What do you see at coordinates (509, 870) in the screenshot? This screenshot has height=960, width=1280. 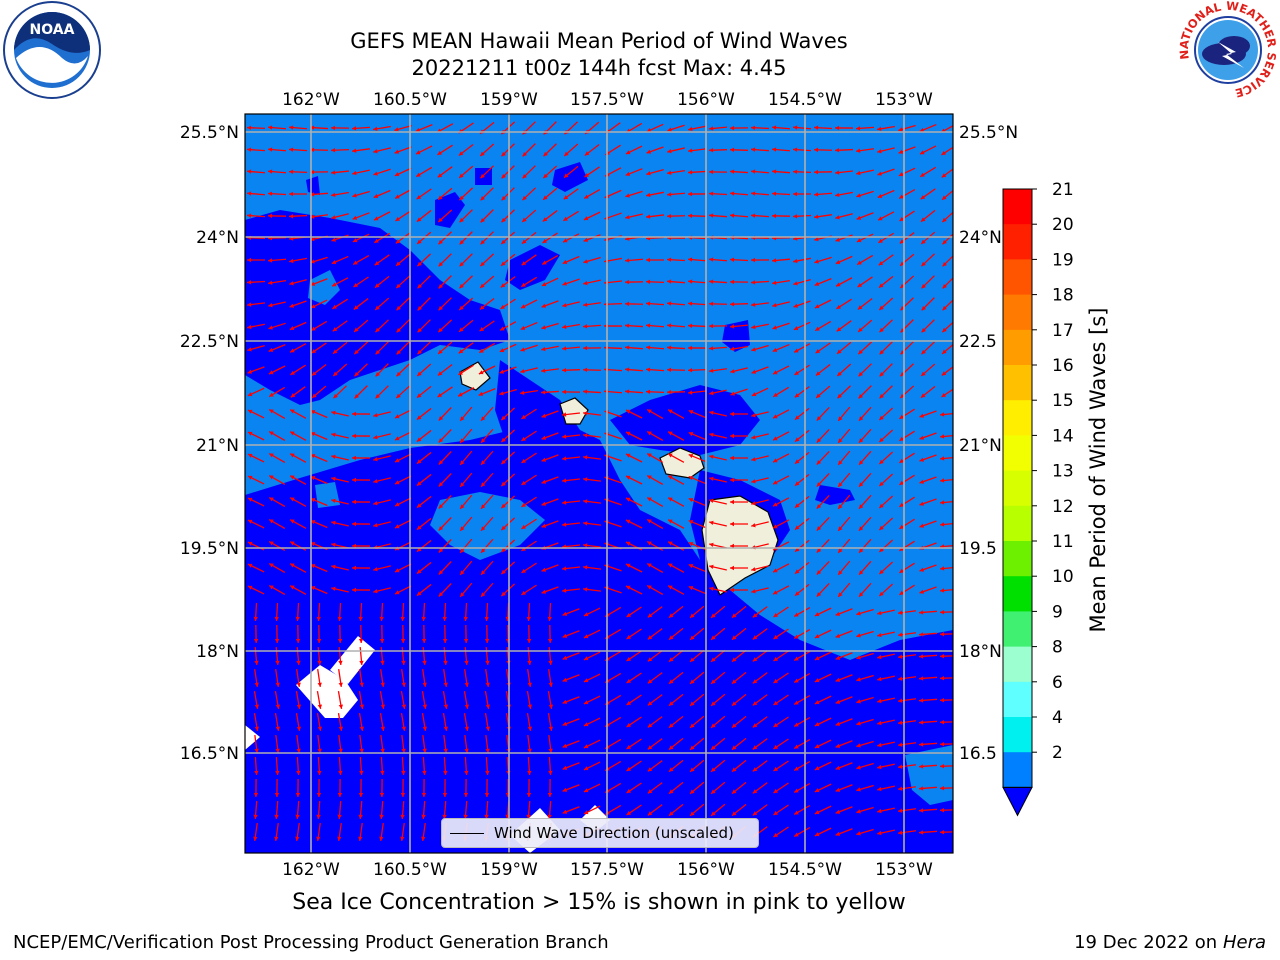 I see `lon-tick-label-bottom: 159°W` at bounding box center [509, 870].